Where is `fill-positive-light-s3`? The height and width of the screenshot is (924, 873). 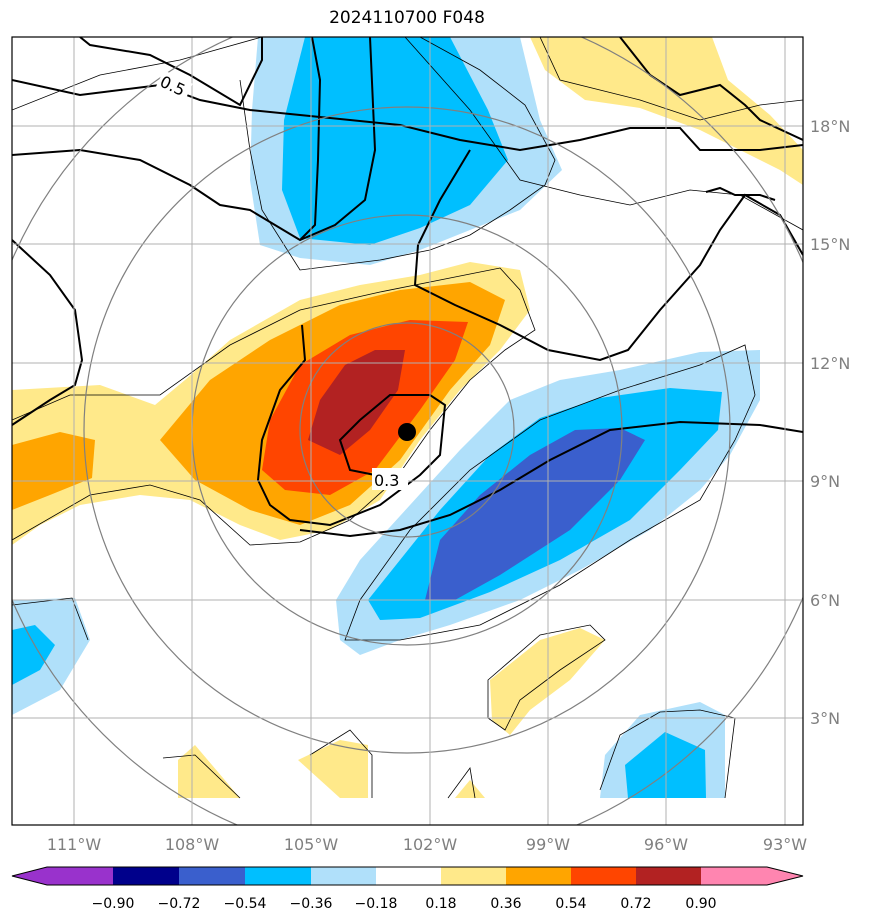
fill-positive-light-s3 is located at coordinates (333, 769).